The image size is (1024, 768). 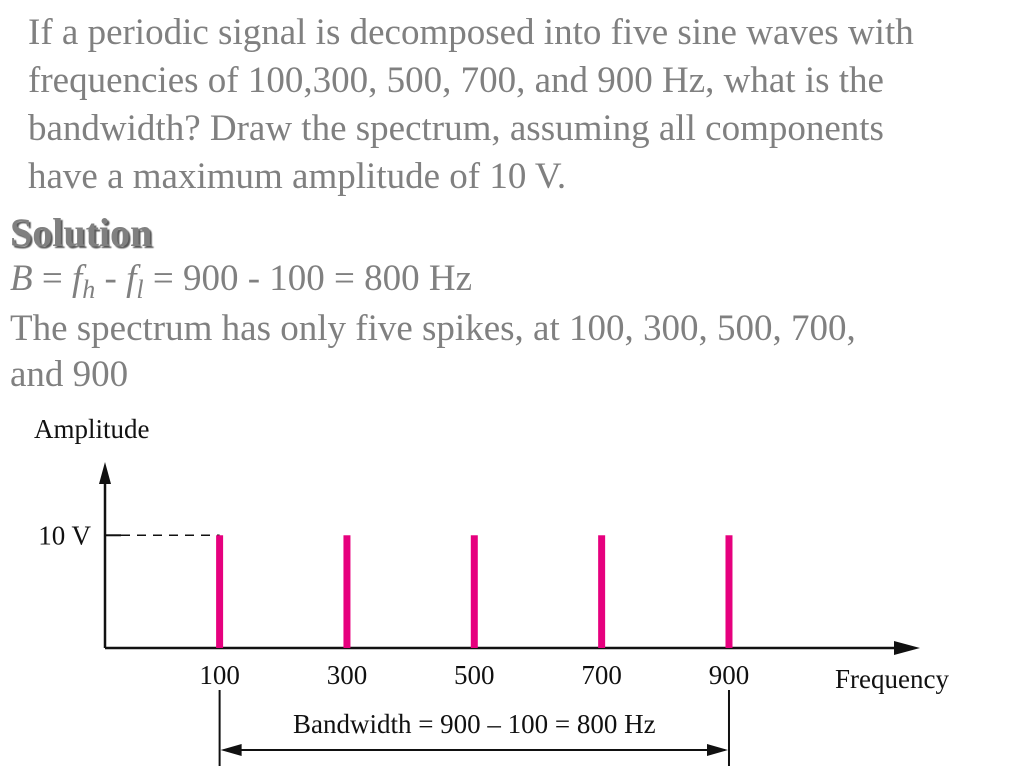 I want to click on y-axis-label: Amplitude, so click(x=92, y=429).